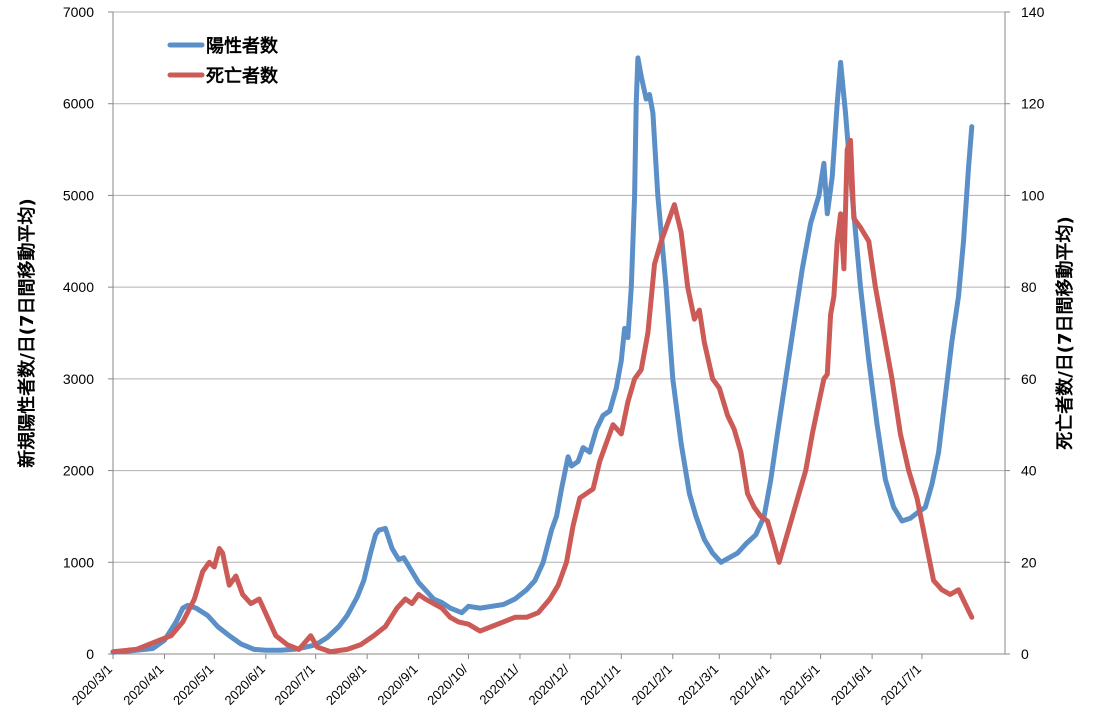 This screenshot has width=1098, height=718. Describe the element at coordinates (1033, 104) in the screenshot. I see `y-tick-label-right: 120` at that location.